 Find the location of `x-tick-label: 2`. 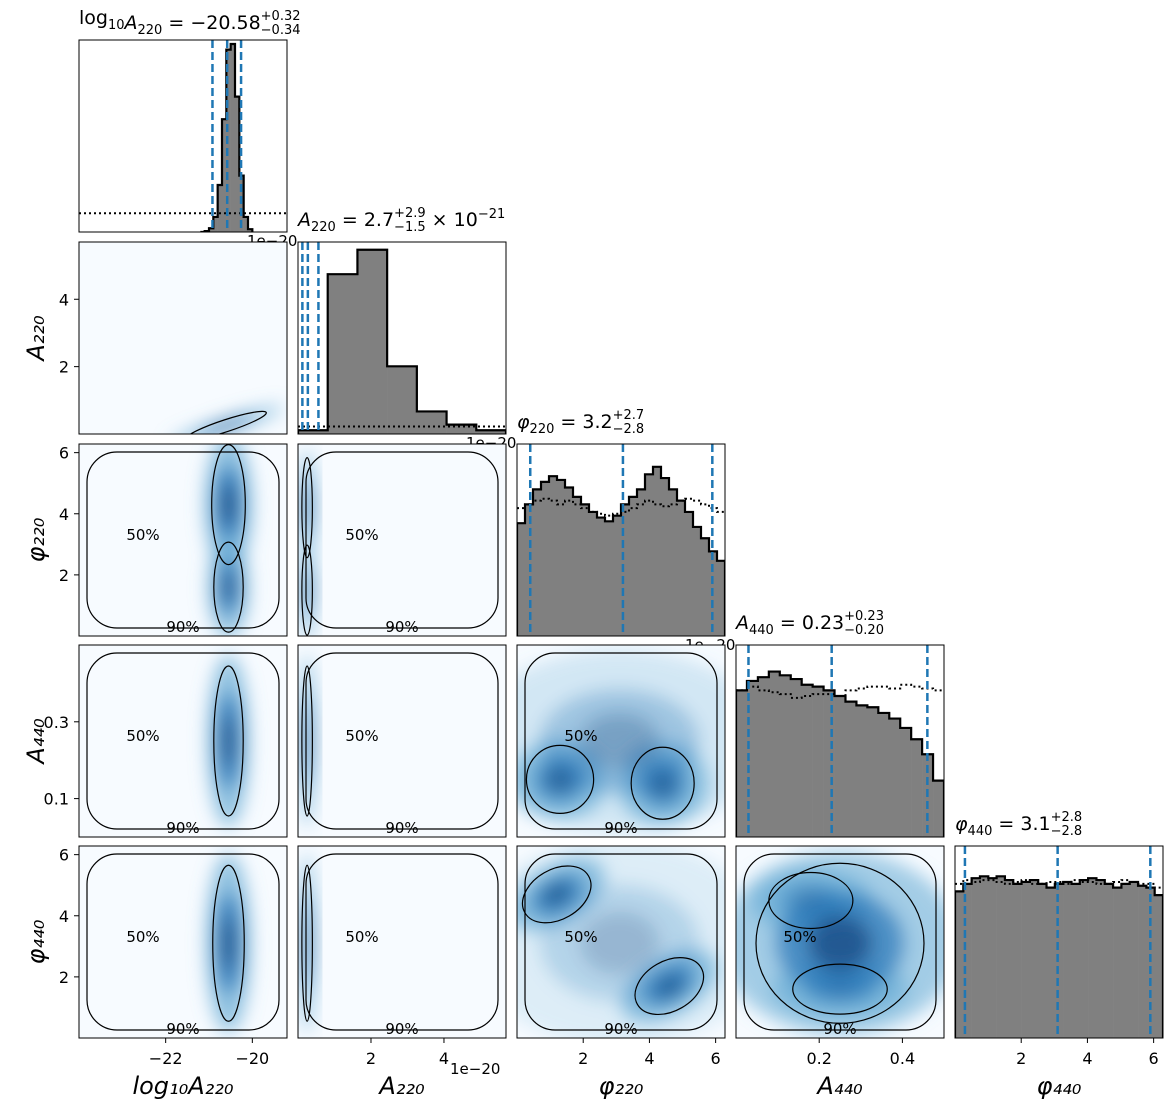

x-tick-label: 2 is located at coordinates (371, 1058).